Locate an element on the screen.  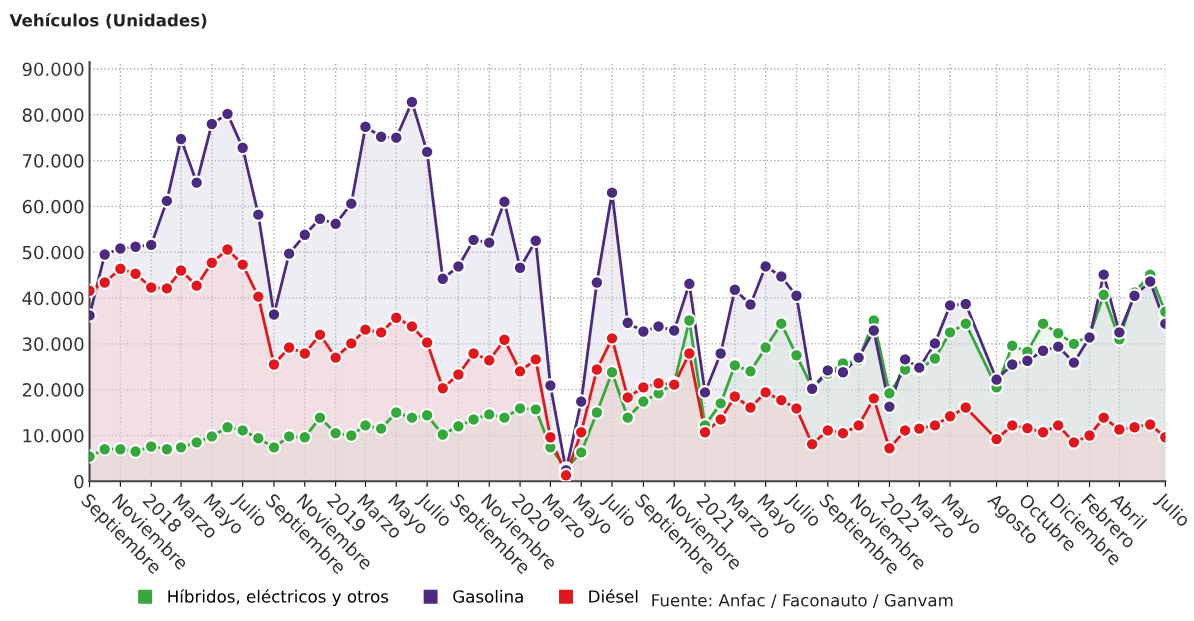
legend-label: Híbridos, eléctricos y otros is located at coordinates (278, 597).